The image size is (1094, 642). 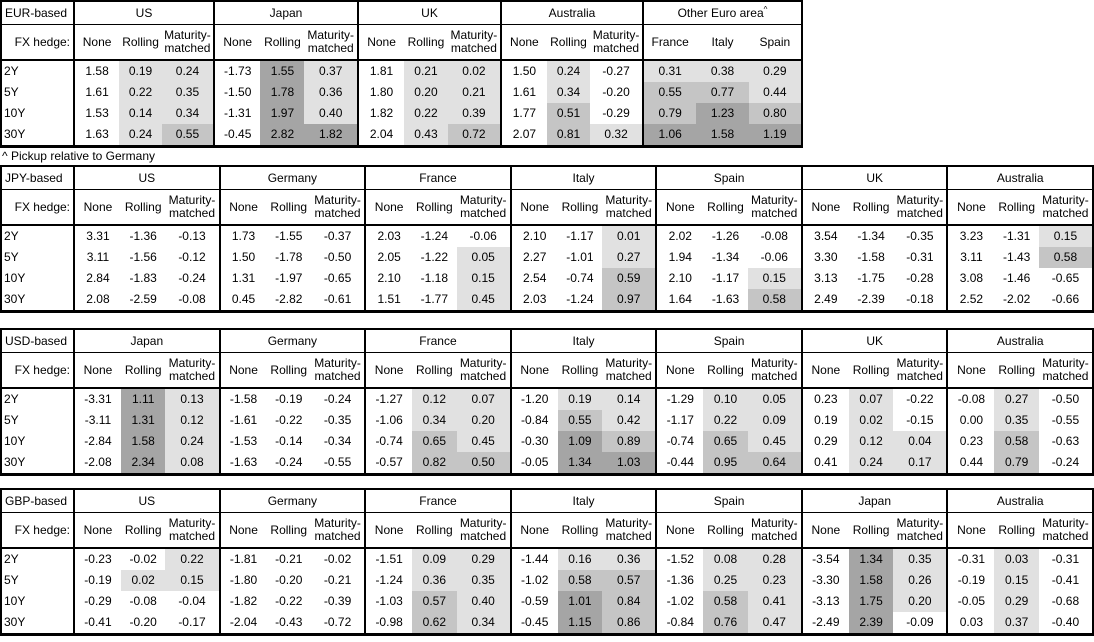 I want to click on value-cell: 0.05, so click(x=483, y=257).